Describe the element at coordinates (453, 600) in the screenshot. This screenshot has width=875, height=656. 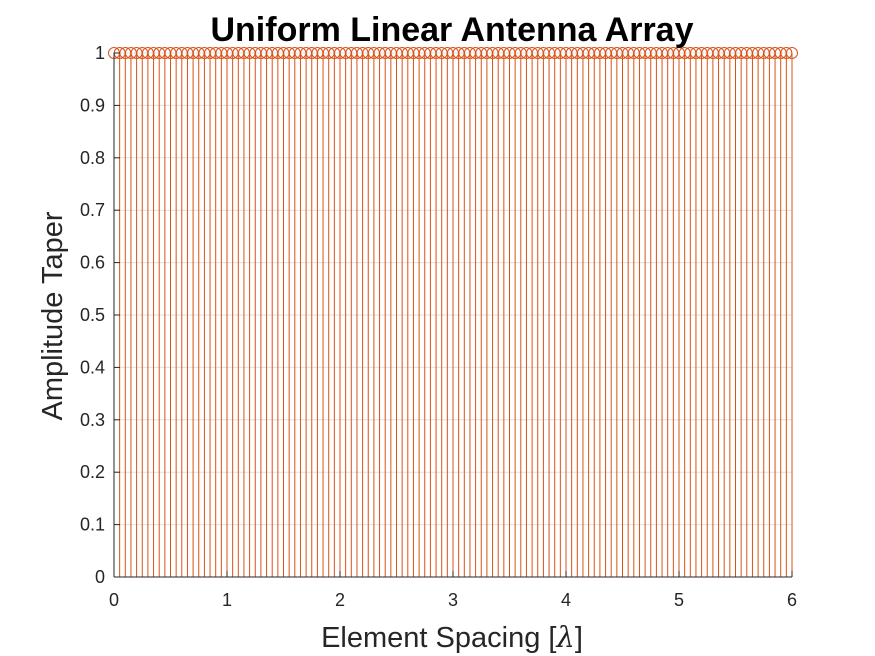
I see `x-tick-label: 3` at that location.